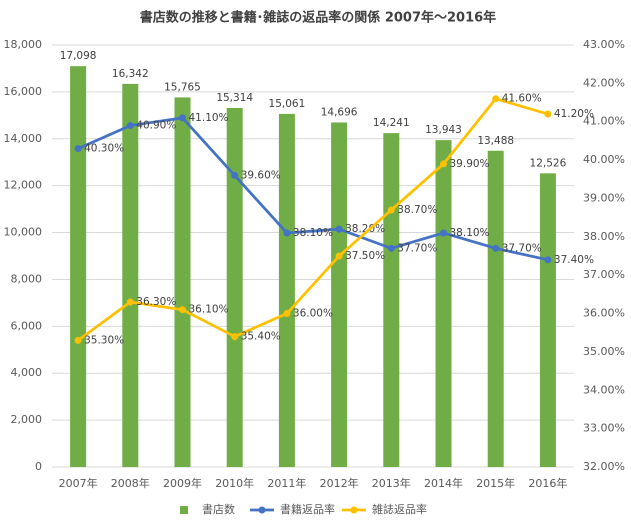 Image resolution: width=631 pixels, height=530 pixels. What do you see at coordinates (307, 509) in the screenshot?
I see `legend-label: 書籍返品率` at bounding box center [307, 509].